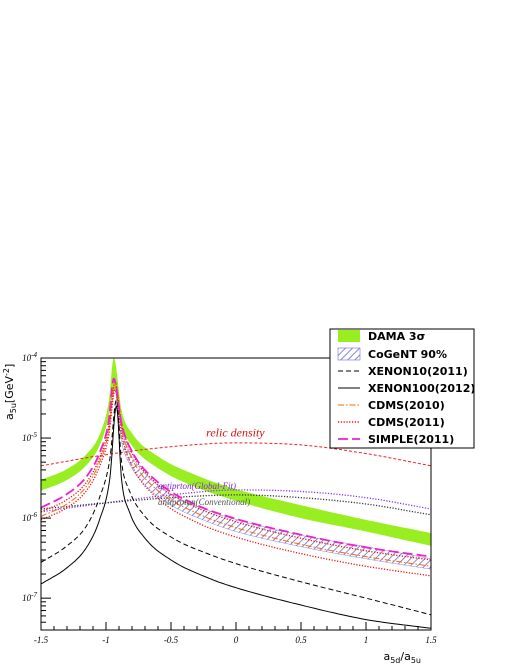 Image resolution: width=517 pixels, height=669 pixels. Describe the element at coordinates (29, 597) in the screenshot. I see `y-tick-label: 10⁻⁷` at that location.